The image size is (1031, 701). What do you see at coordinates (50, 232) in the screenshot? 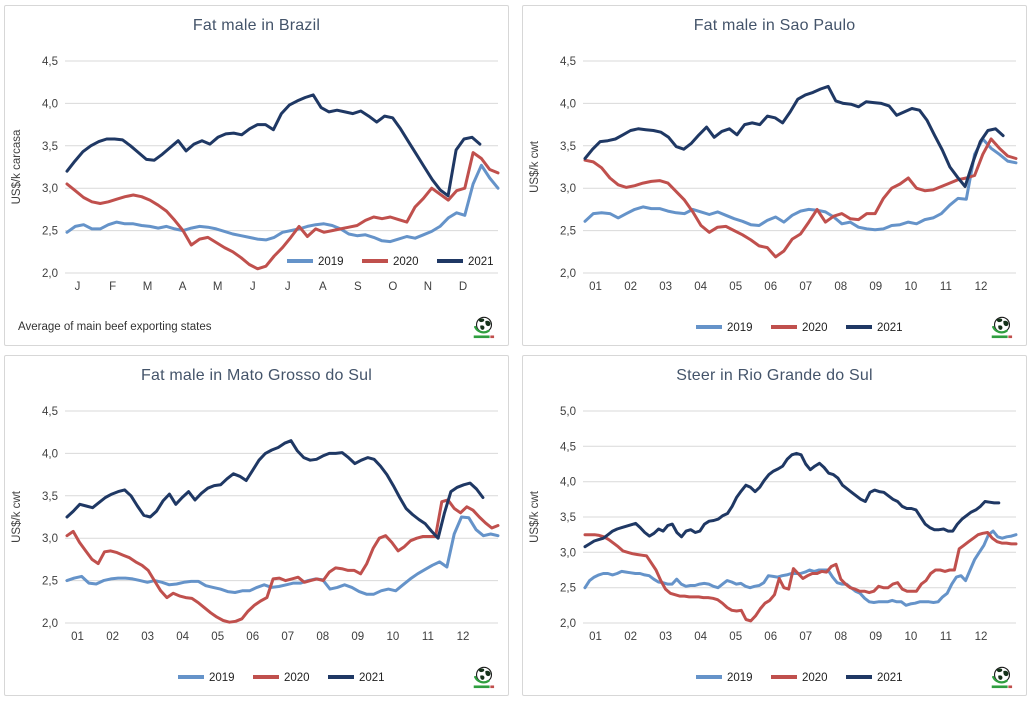
I see `y-tick-label: 2,5` at bounding box center [50, 232].